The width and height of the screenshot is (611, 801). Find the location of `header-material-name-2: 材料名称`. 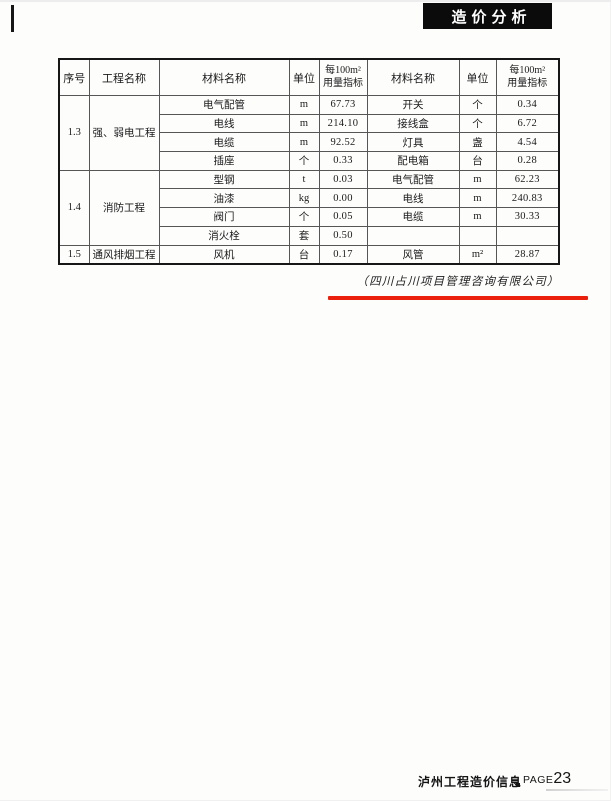

header-material-name-2: 材料名称 is located at coordinates (413, 77).